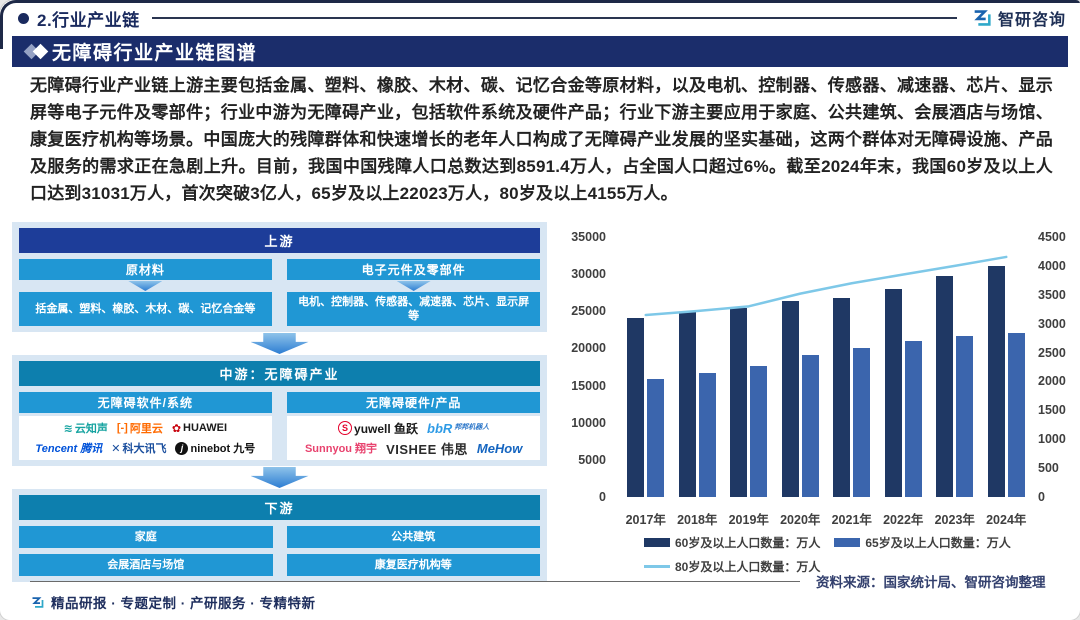 The width and height of the screenshot is (1080, 620). I want to click on upstream-header: 上游, so click(279, 240).